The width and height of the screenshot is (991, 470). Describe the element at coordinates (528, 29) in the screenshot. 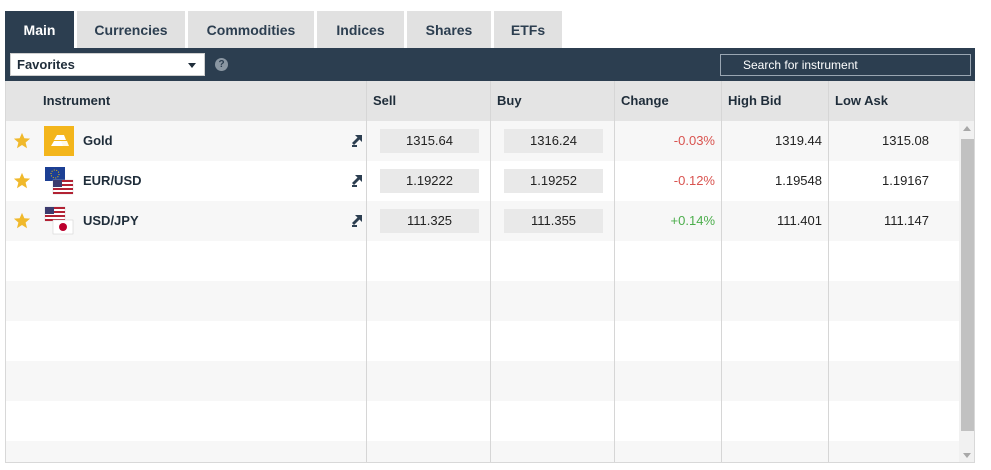

I see `tab-etfs: ETFs` at that location.